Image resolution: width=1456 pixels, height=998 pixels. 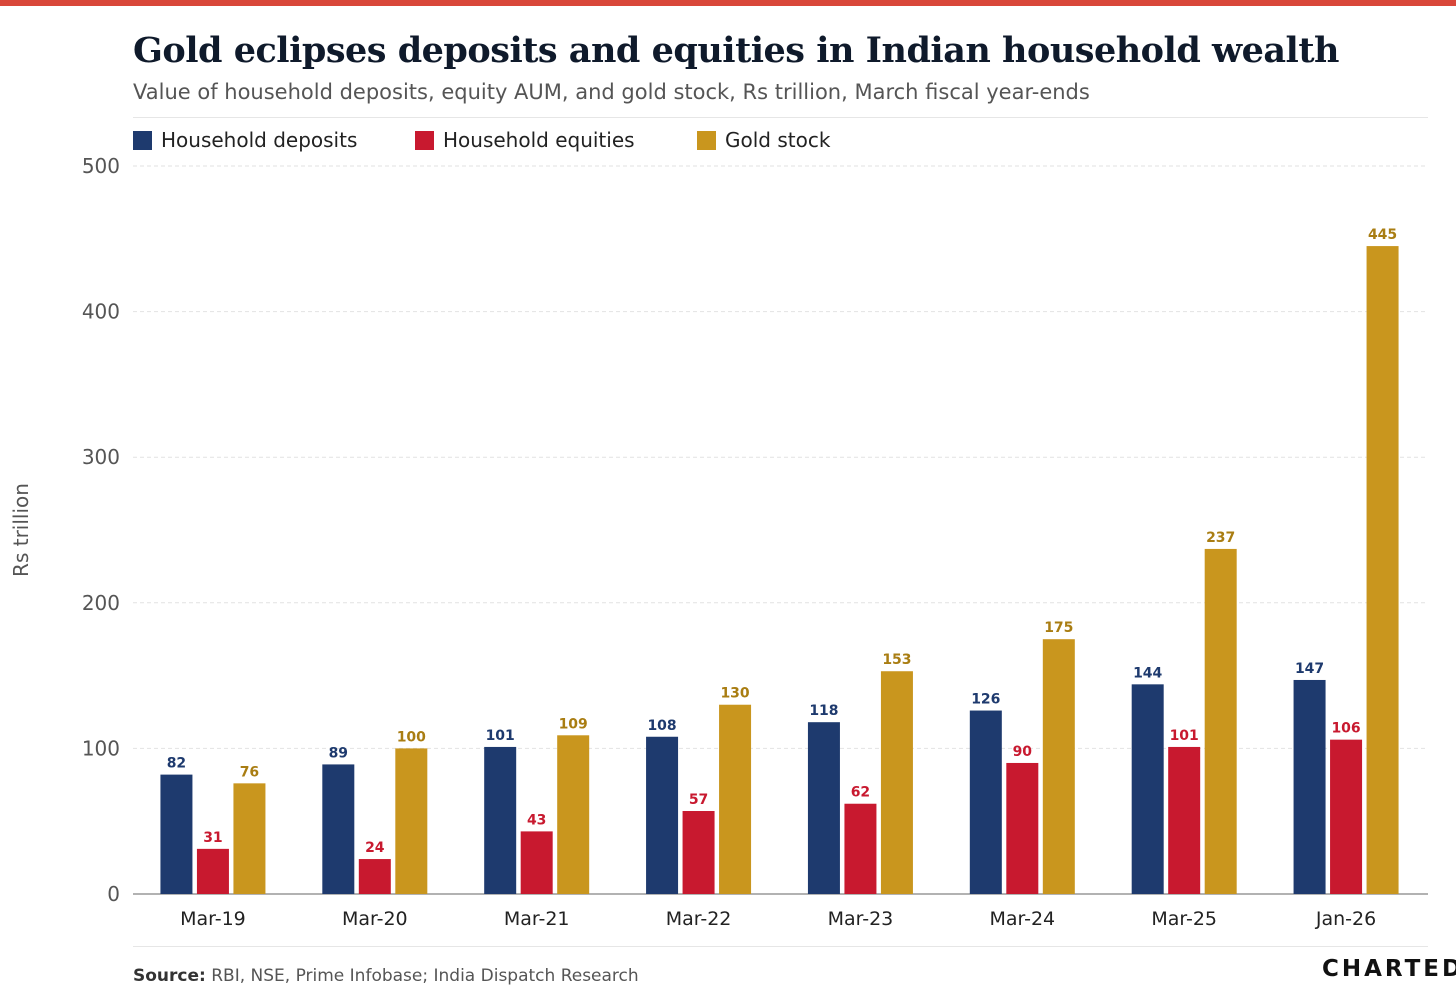 I want to click on charted-logo: CHARTED, so click(x=1389, y=969).